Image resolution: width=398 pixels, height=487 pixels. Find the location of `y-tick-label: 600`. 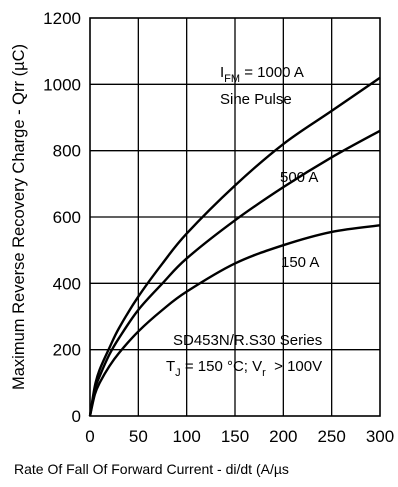

y-tick-label: 600 is located at coordinates (67, 217).